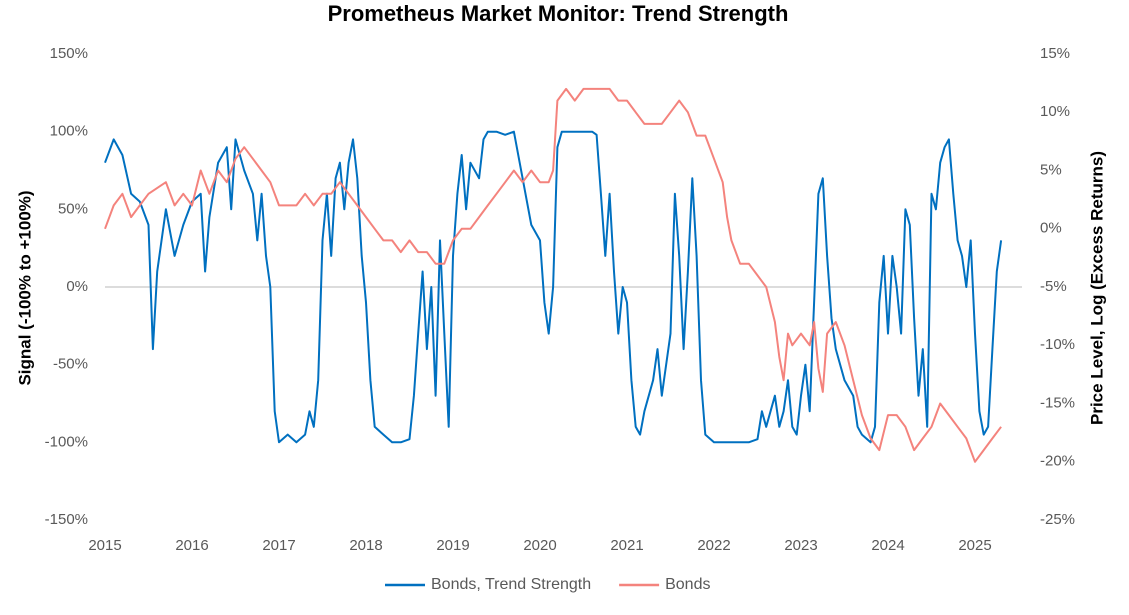  What do you see at coordinates (687, 584) in the screenshot?
I see `legend-label: Bonds` at bounding box center [687, 584].